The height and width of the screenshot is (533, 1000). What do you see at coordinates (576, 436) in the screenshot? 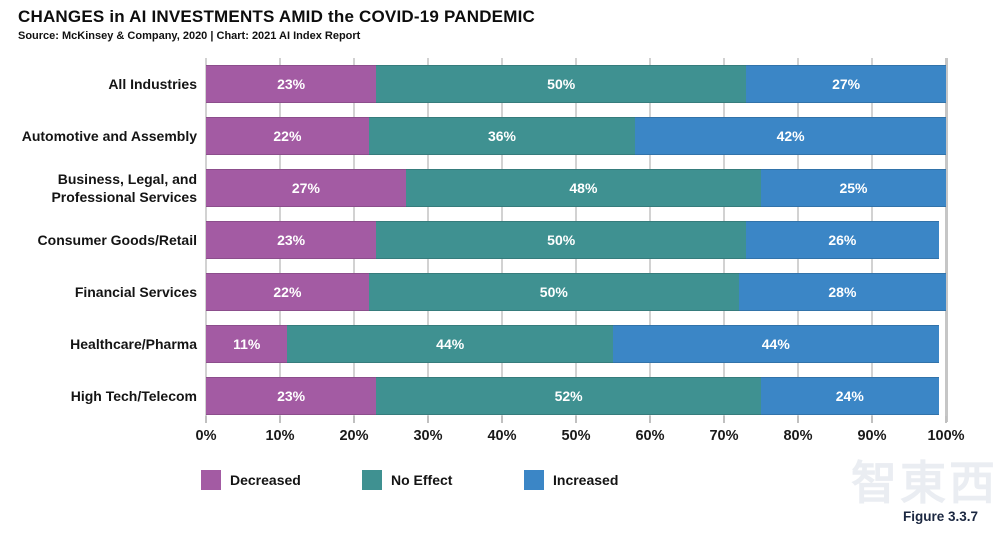
I see `x-tick-label: 50%` at bounding box center [576, 436].